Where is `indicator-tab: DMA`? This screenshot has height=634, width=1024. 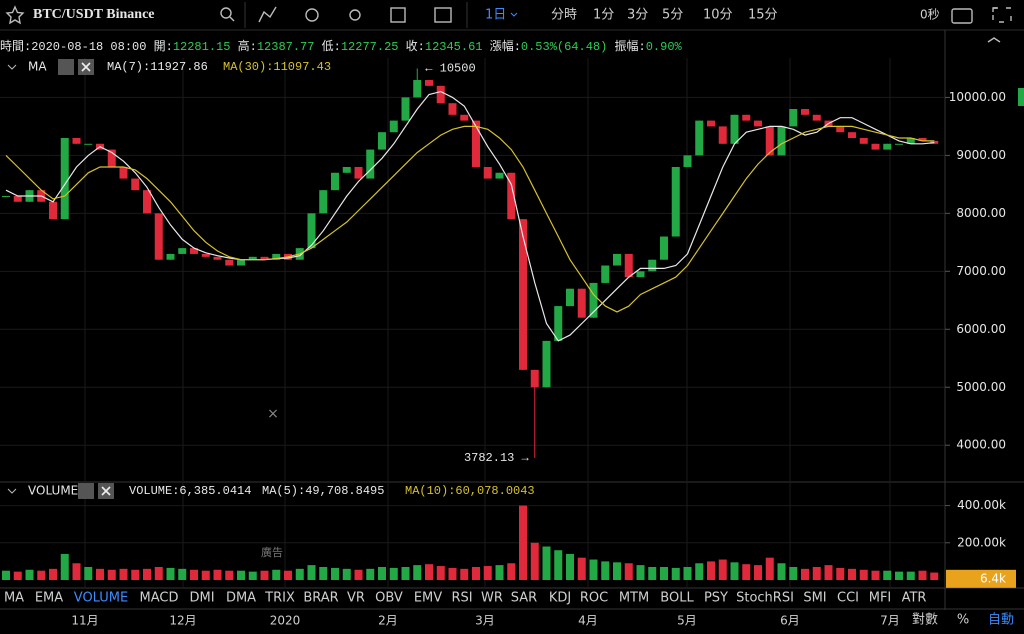
indicator-tab: DMA is located at coordinates (241, 598).